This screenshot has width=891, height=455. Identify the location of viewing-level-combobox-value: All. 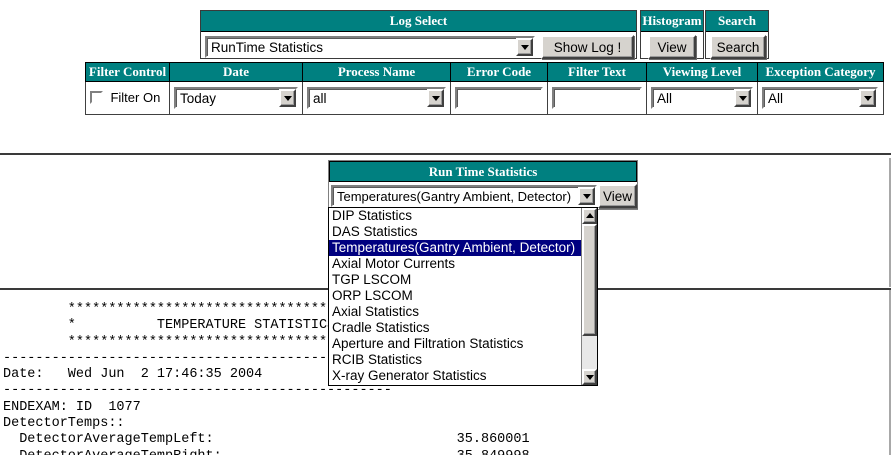
(665, 98).